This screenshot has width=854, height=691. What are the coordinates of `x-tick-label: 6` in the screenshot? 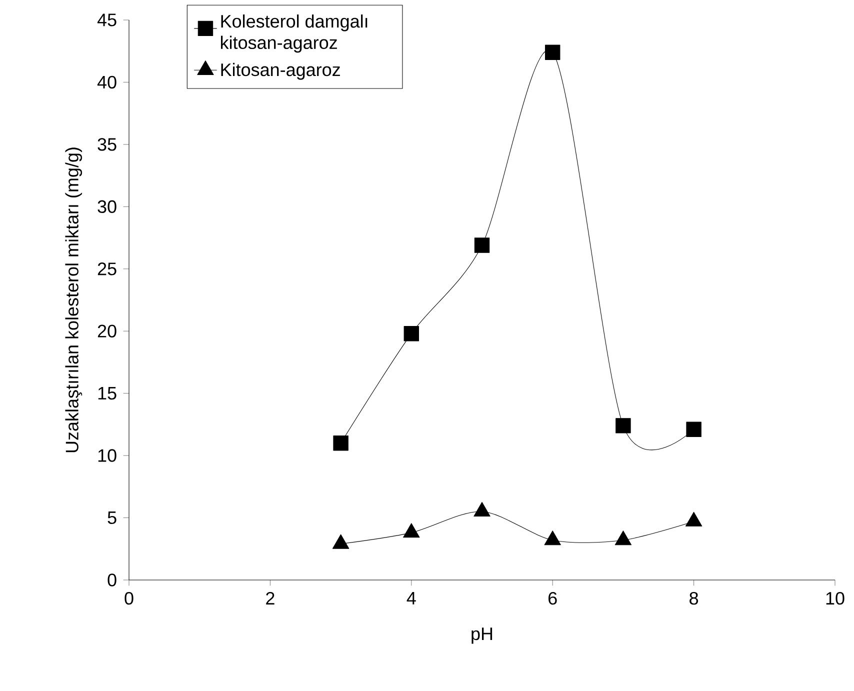 It's located at (552, 598).